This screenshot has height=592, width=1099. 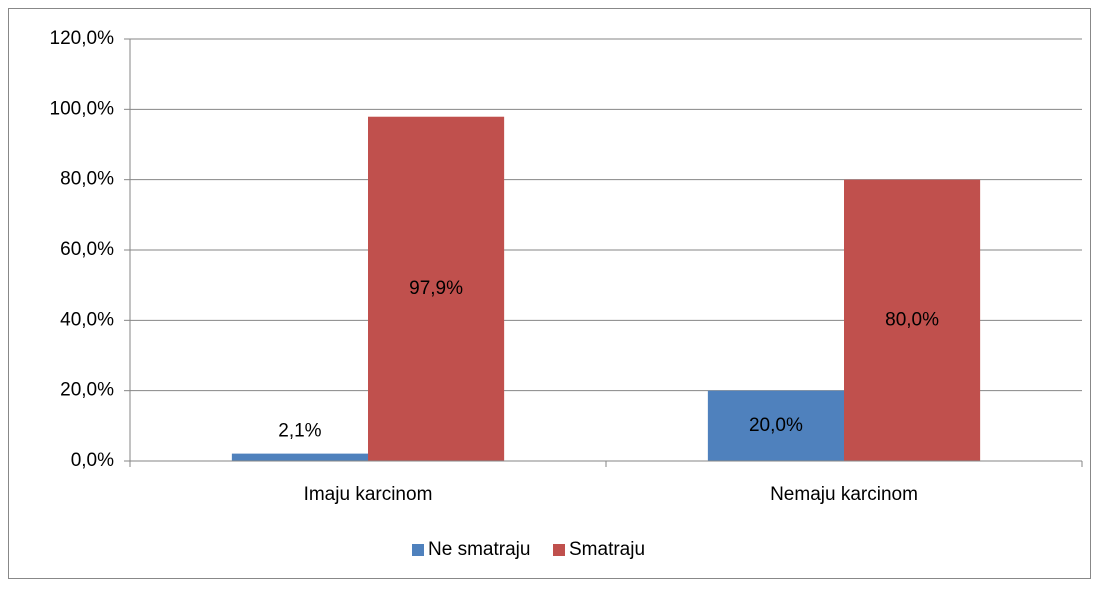 What do you see at coordinates (82, 38) in the screenshot?
I see `y-tick-label: 120,0%` at bounding box center [82, 38].